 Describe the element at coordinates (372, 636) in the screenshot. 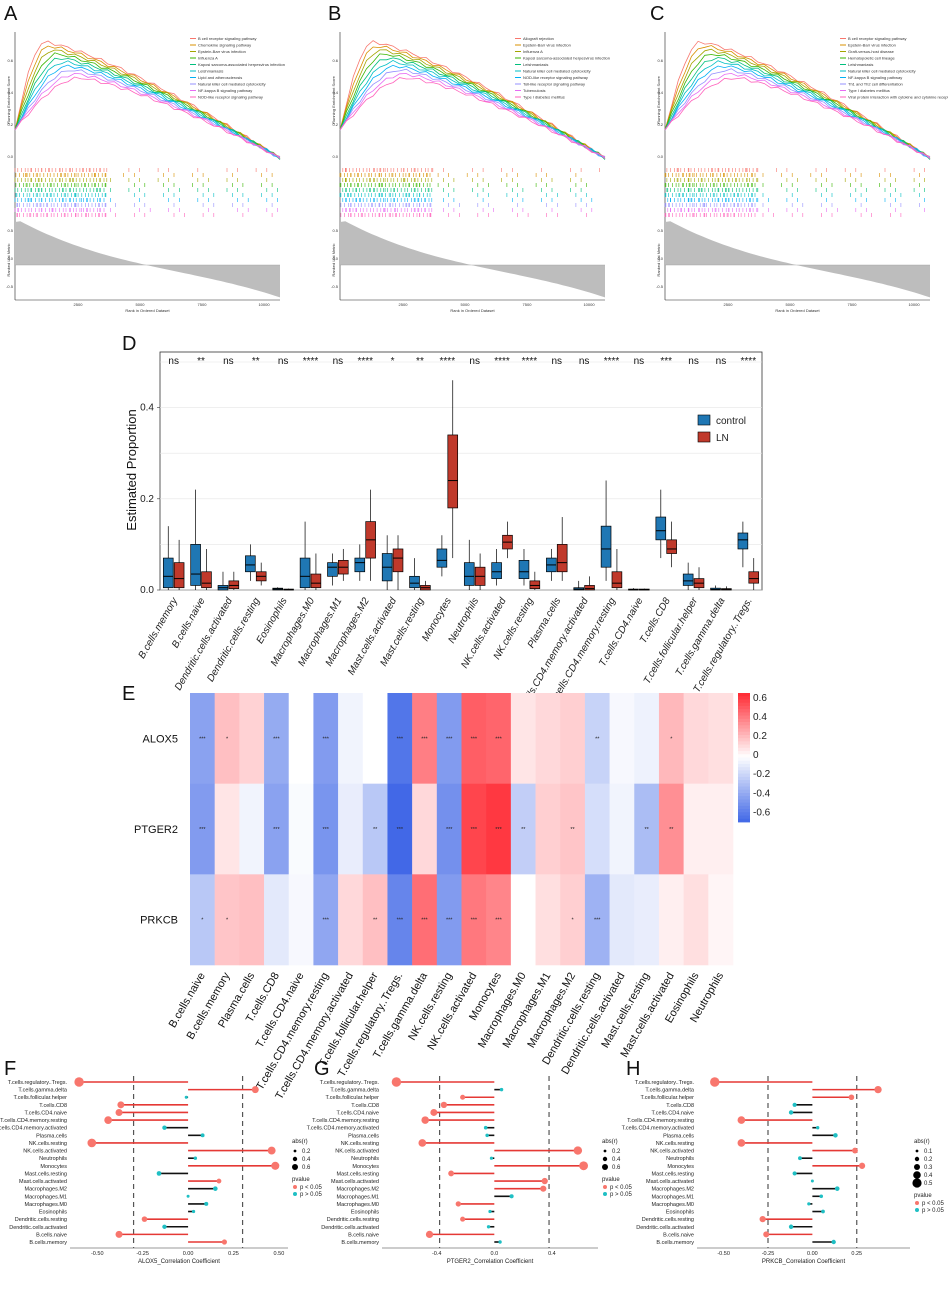

I see `boxplot-xtick: Mast.cells.activated` at that location.